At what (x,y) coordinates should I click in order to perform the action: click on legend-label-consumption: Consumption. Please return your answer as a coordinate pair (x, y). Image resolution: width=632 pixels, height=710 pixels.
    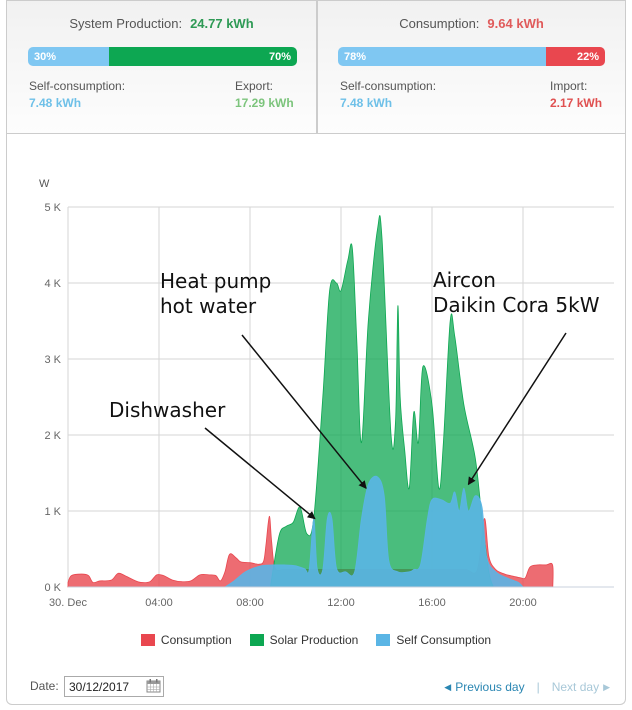
    Looking at the image, I should click on (196, 640).